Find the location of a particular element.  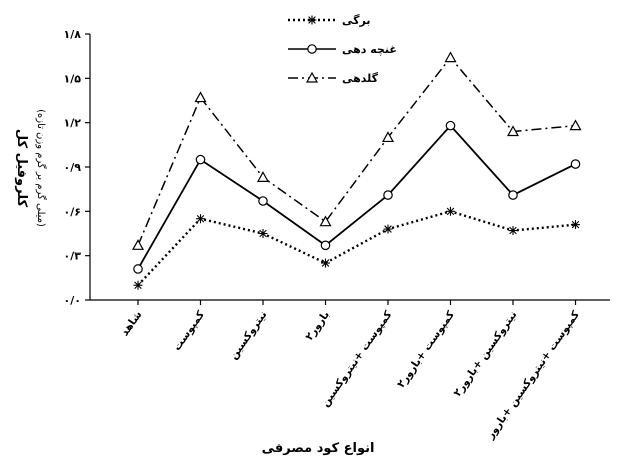

y-tick-label: ۰/۳ is located at coordinates (73, 256).